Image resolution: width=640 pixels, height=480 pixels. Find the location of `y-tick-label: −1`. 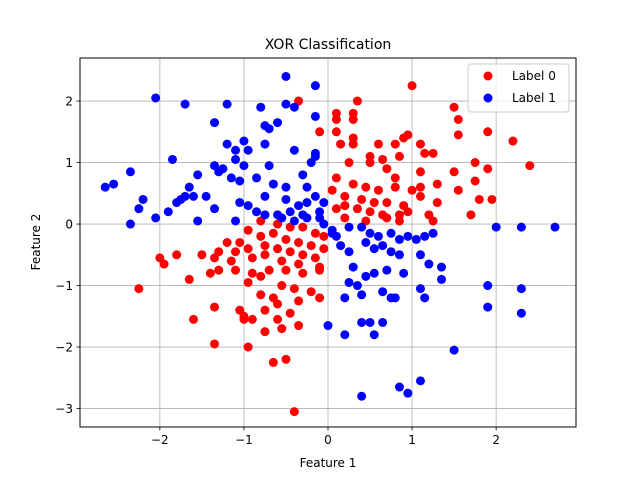

y-tick-label: −1 is located at coordinates (64, 286).